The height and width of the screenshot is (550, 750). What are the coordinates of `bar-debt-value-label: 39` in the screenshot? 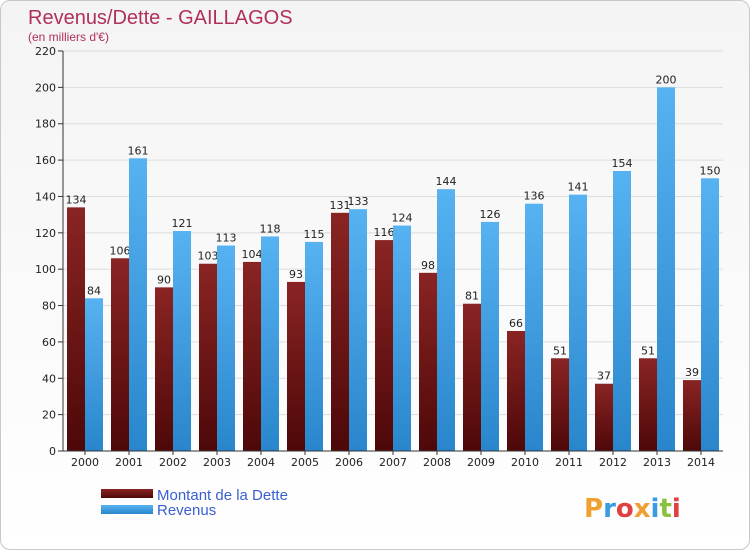 It's located at (692, 372).